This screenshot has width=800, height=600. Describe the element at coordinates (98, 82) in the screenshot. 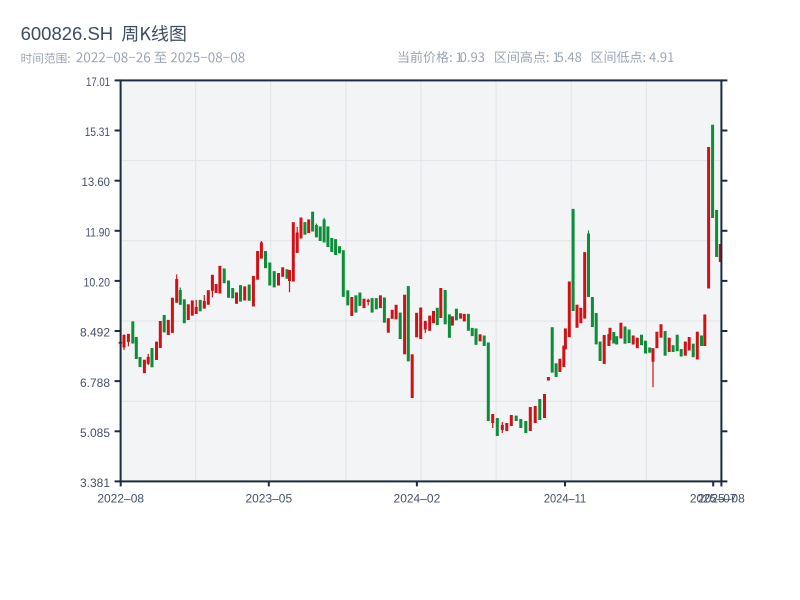

I see `svg-text: 17.01` at that location.